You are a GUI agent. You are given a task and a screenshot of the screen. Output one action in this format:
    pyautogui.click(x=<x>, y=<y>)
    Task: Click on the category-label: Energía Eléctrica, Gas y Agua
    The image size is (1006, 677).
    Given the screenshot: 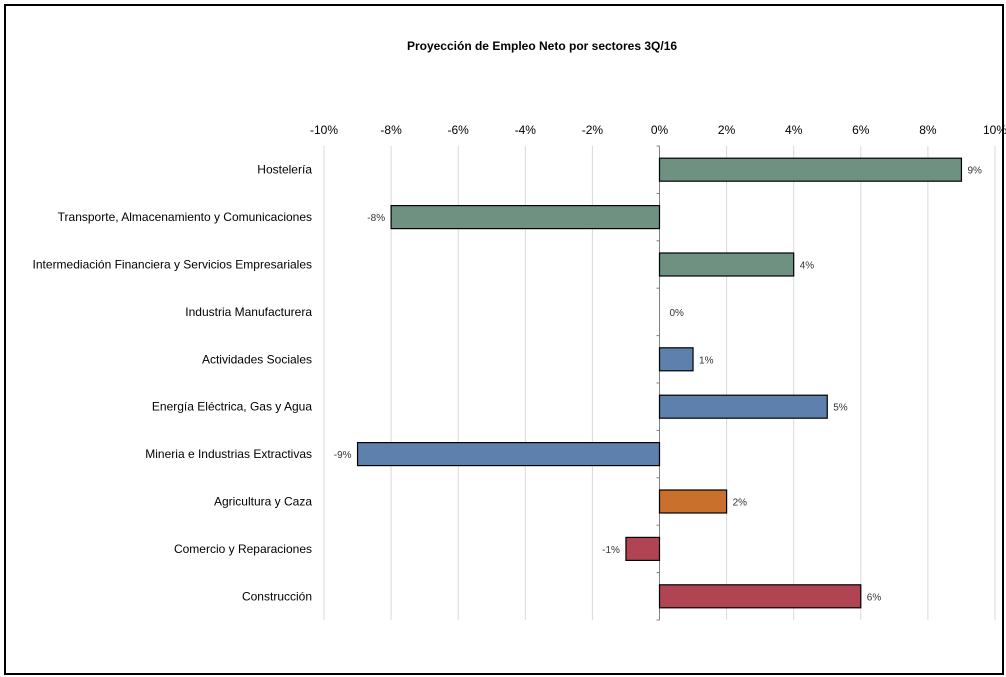 What is the action you would take?
    pyautogui.click(x=232, y=407)
    